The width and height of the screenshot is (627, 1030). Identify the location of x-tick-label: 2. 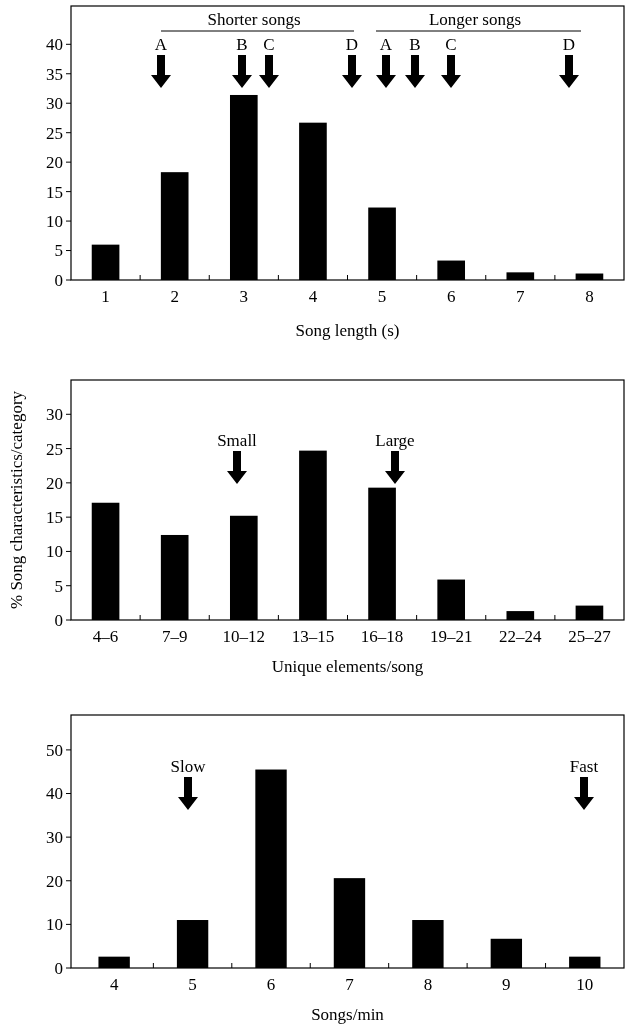
(174, 296).